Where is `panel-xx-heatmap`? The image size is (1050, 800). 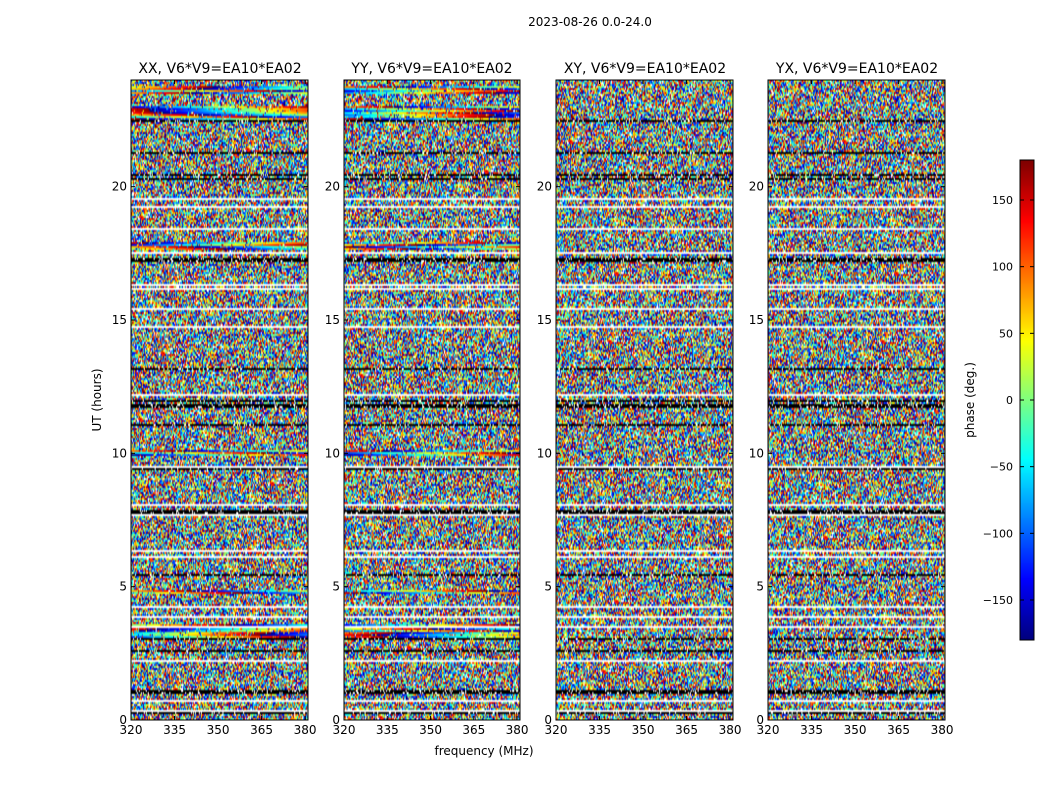 panel-xx-heatmap is located at coordinates (219, 400).